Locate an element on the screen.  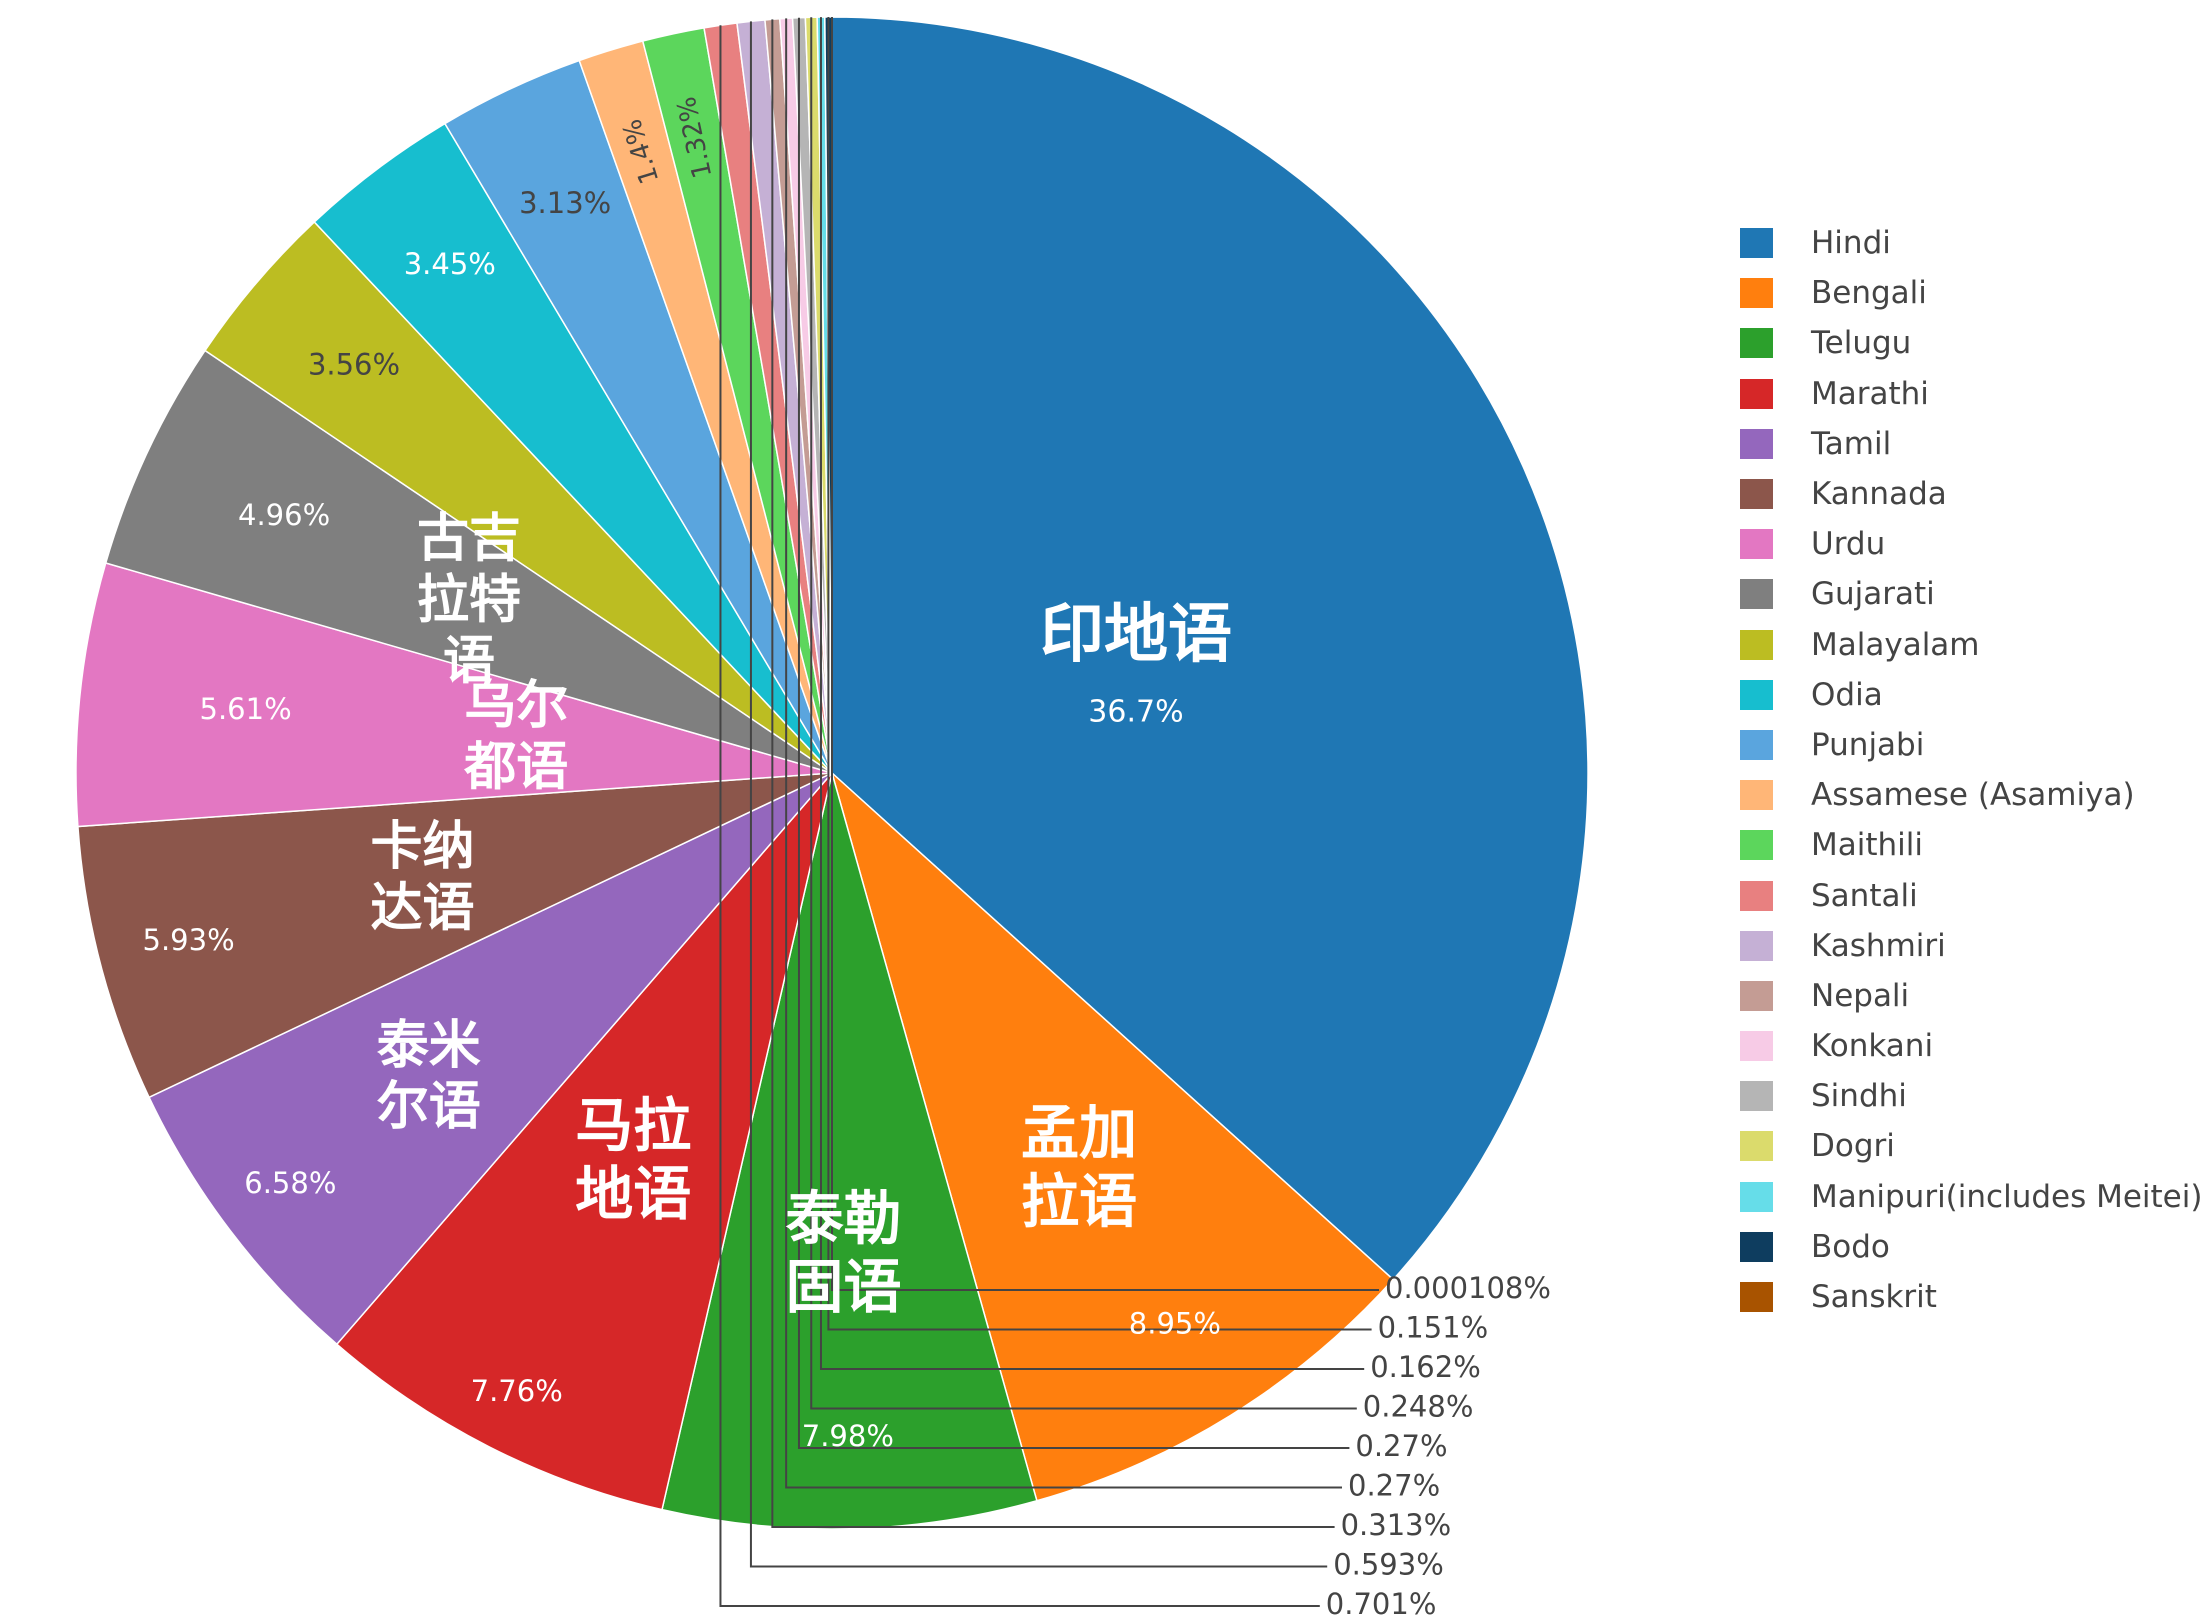
percent-label-kashmiri: 0.593% is located at coordinates (1388, 1565).